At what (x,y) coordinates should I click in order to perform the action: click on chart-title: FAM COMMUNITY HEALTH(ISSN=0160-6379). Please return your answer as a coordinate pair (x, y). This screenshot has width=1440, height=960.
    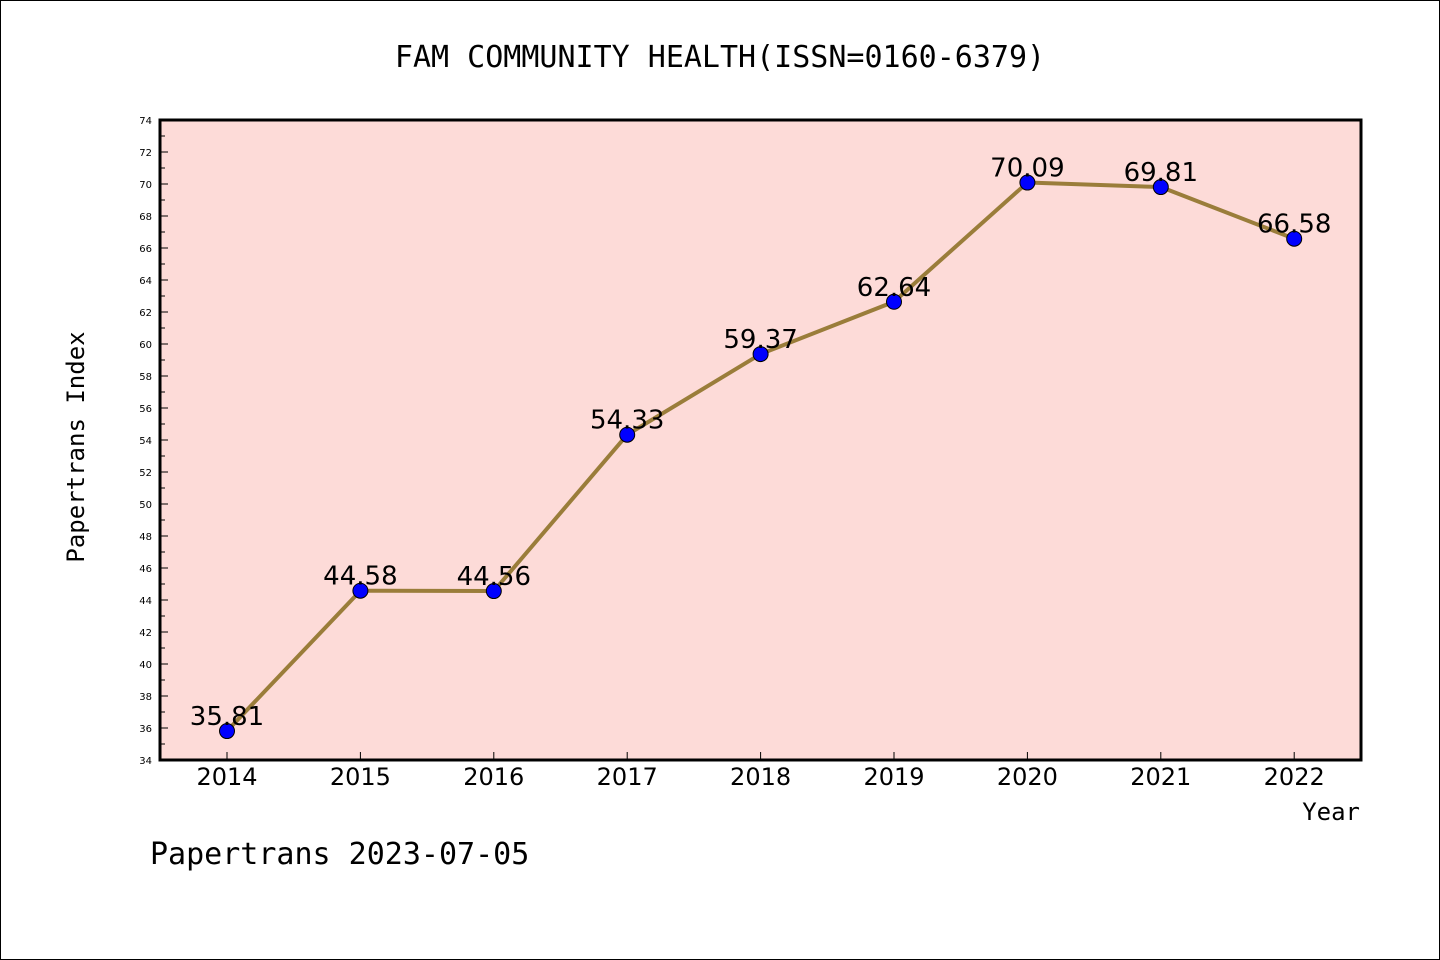
    Looking at the image, I should click on (720, 57).